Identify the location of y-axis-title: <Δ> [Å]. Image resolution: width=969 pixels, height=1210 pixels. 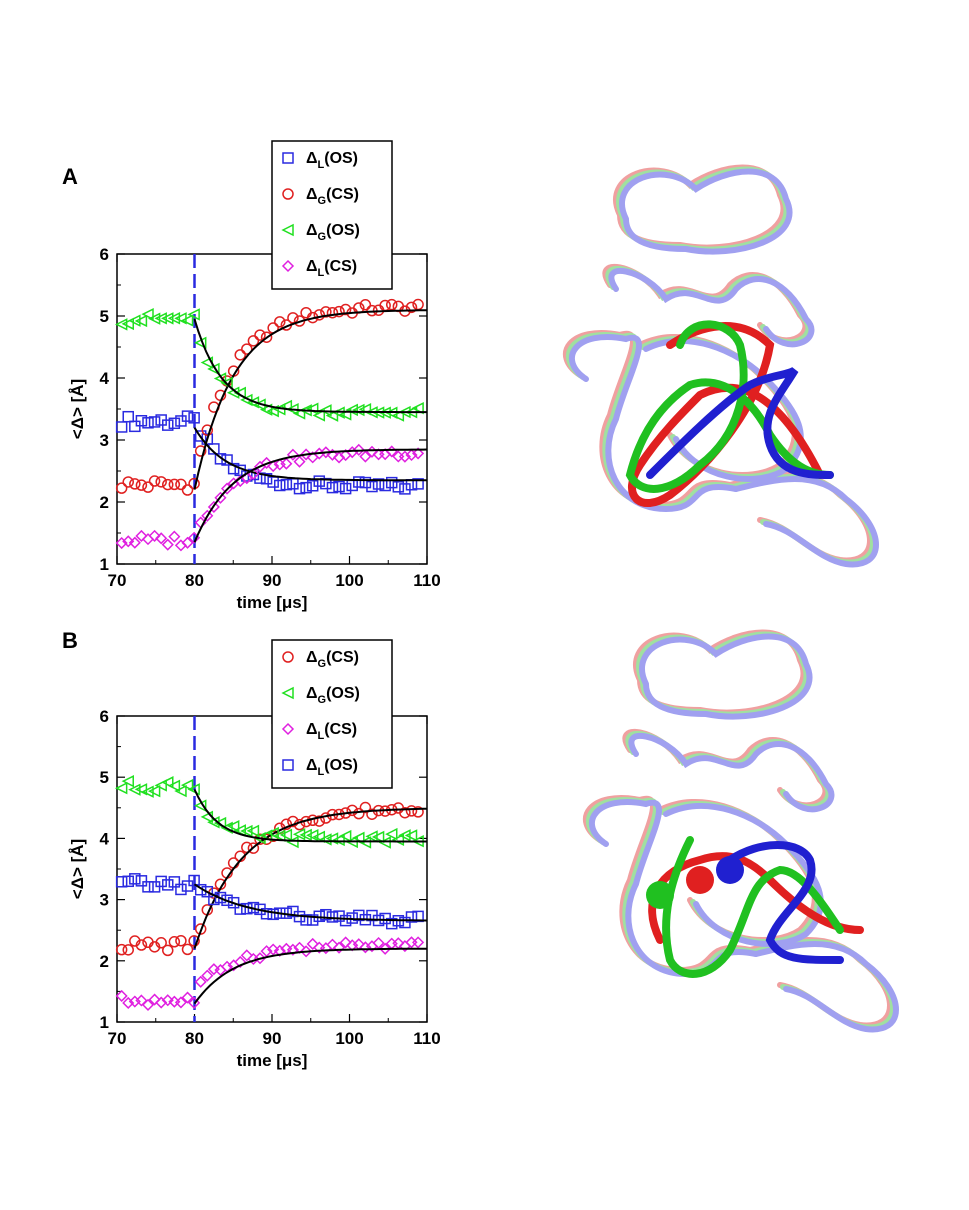
(77, 409).